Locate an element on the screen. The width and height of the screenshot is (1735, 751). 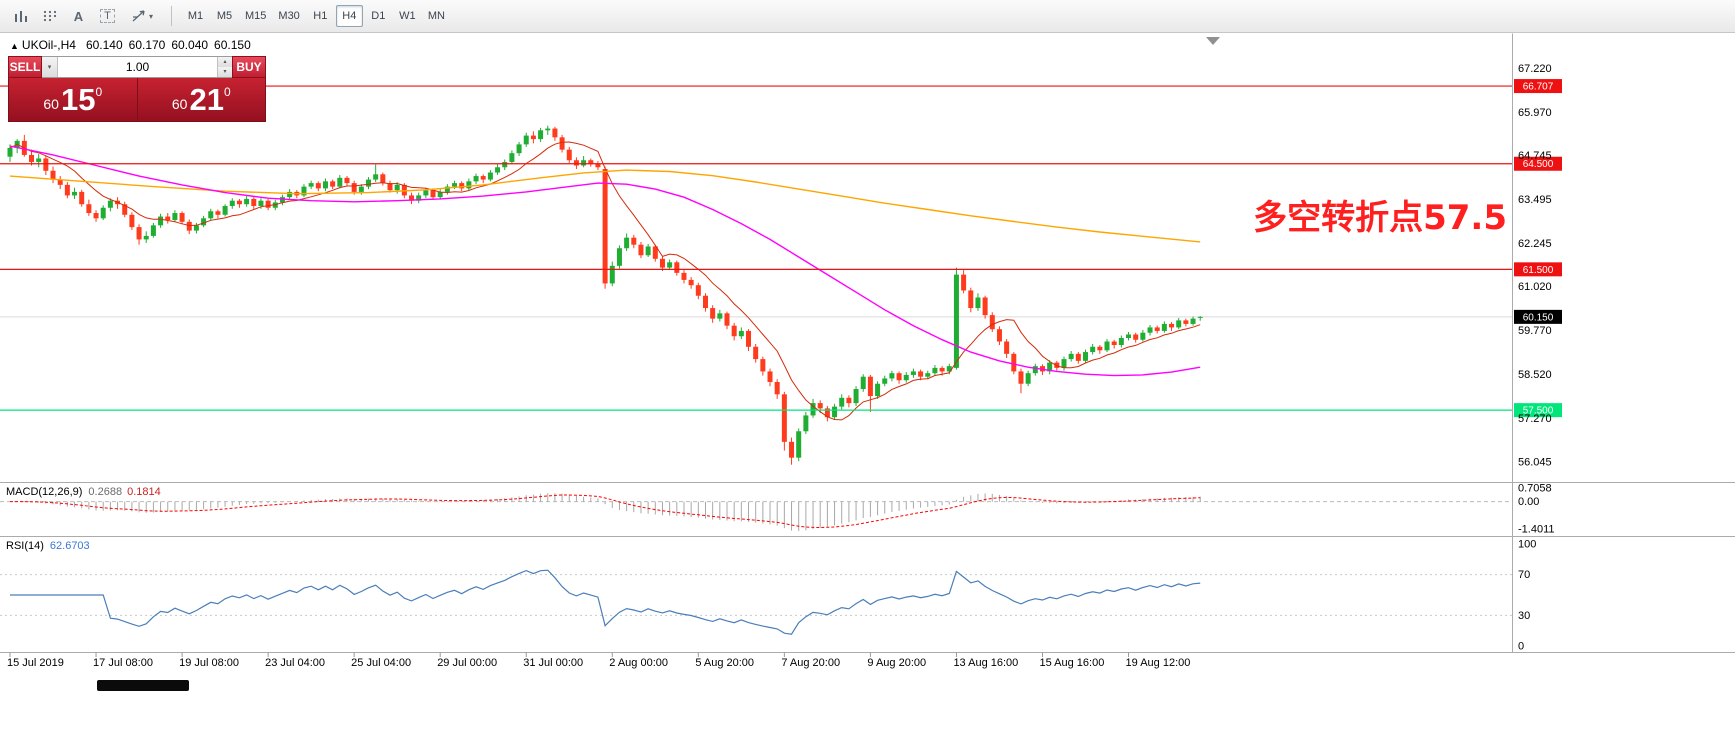
chart-annotation-text: 多空转折点57.5 is located at coordinates (1380, 218).